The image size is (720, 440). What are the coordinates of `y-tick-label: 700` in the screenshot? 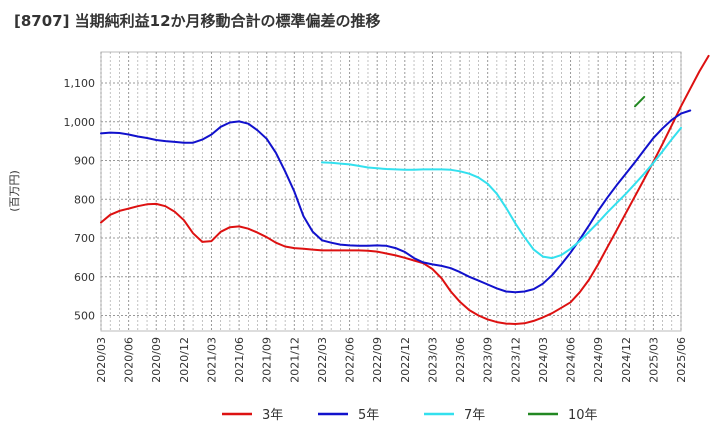 It's located at (84, 238).